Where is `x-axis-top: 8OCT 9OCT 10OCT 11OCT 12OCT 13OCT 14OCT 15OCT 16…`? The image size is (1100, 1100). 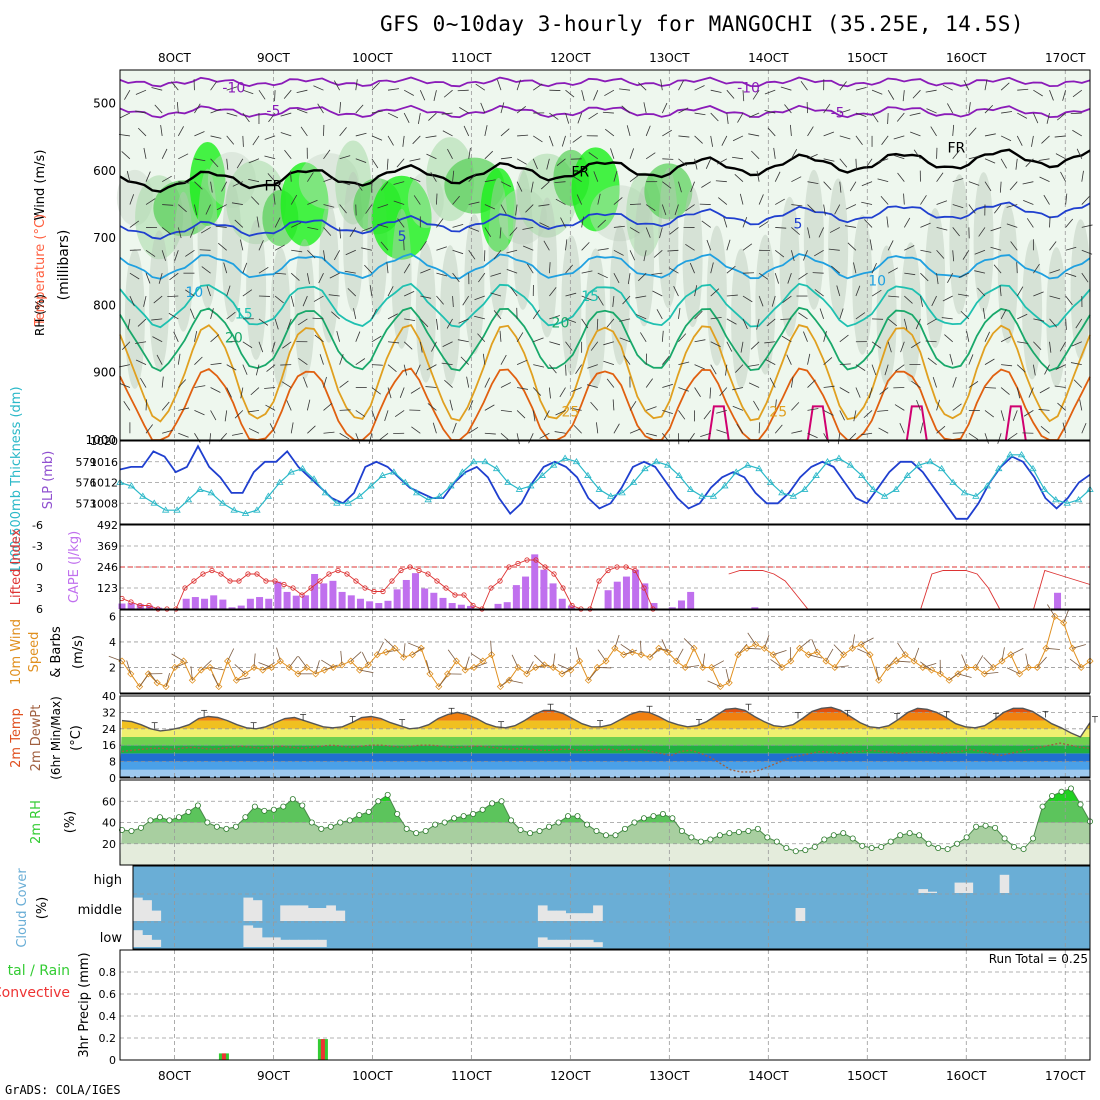 x-axis-top: 8OCT 9OCT 10OCT 11OCT 12OCT 13OCT 14OCT 15OCT 16… is located at coordinates (622, 58).